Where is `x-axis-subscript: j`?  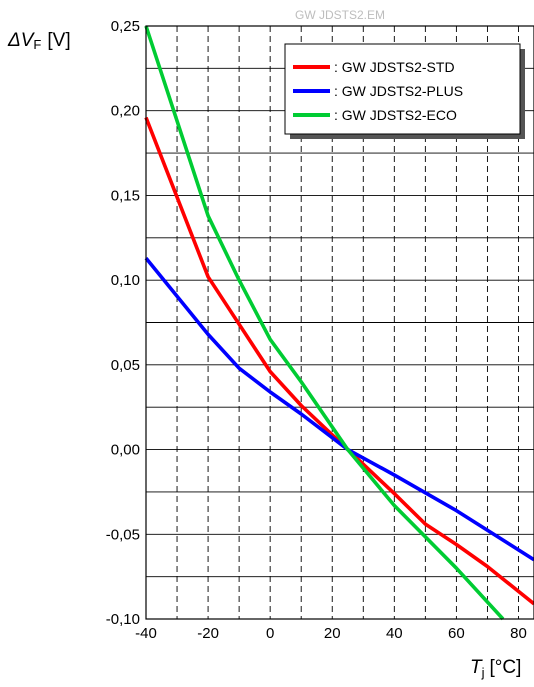 x-axis-subscript: j is located at coordinates (483, 672).